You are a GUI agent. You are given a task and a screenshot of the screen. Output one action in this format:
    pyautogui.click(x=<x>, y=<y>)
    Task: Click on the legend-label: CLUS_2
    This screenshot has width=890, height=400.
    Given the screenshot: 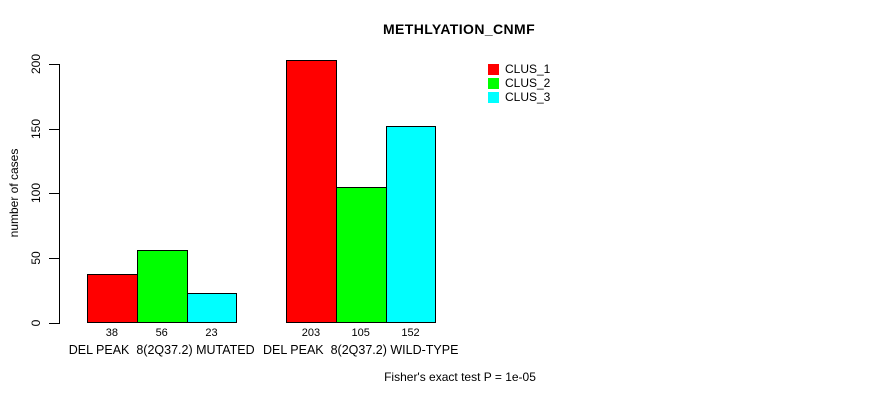 What is the action you would take?
    pyautogui.click(x=528, y=83)
    